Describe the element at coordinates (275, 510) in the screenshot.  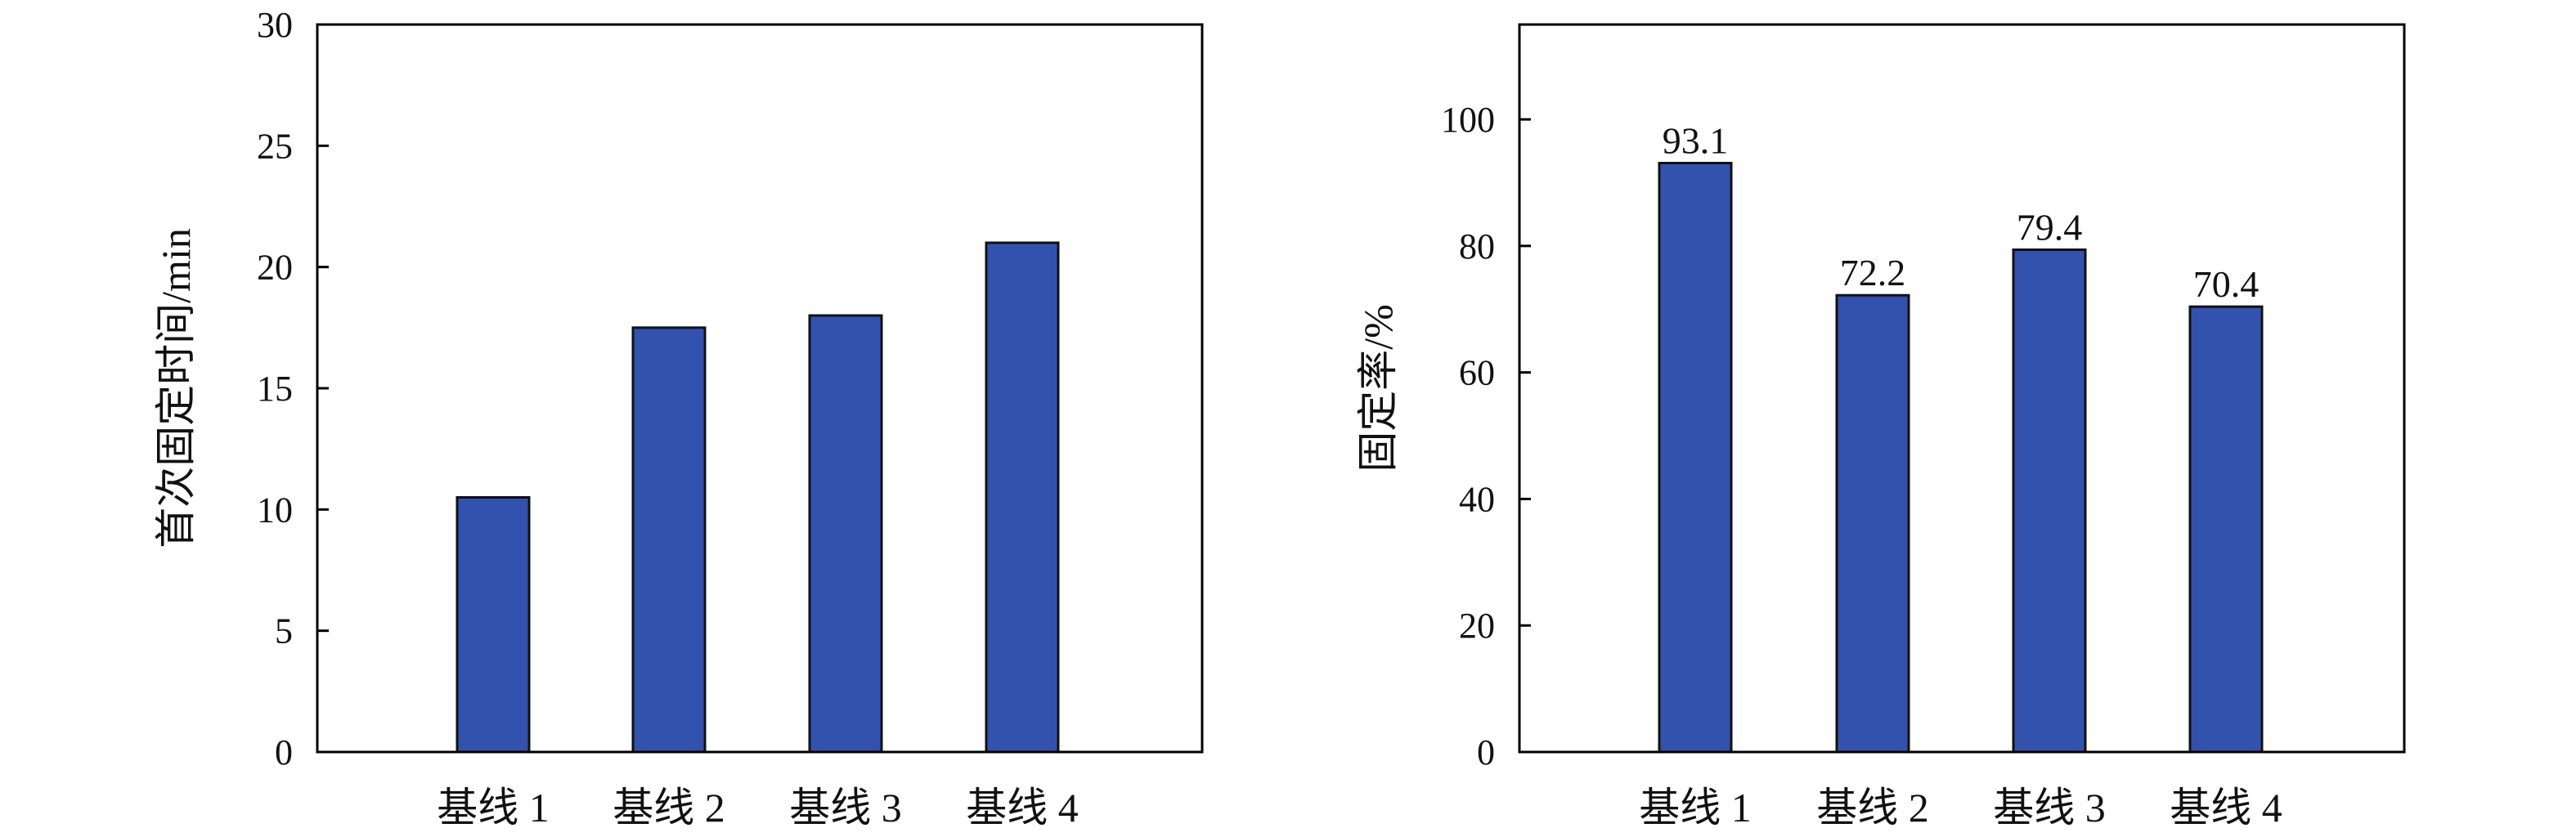
I see `y-tick-label: 10` at that location.